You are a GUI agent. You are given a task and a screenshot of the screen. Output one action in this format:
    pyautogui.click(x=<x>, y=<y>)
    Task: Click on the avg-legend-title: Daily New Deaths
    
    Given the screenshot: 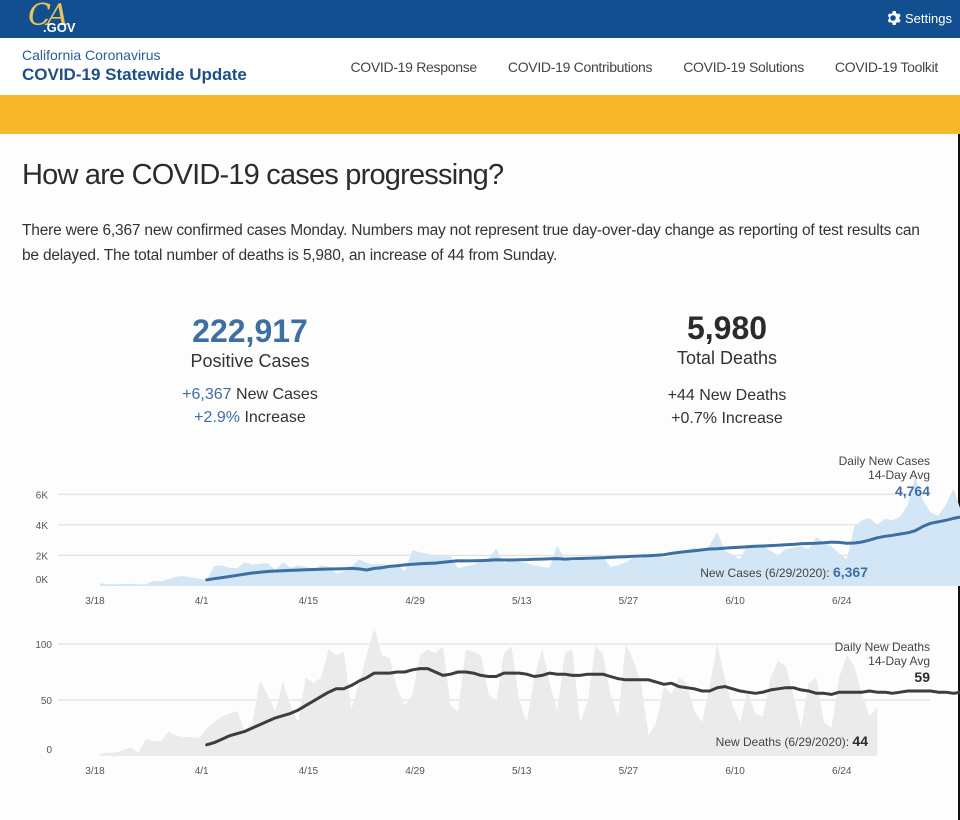 What is the action you would take?
    pyautogui.click(x=882, y=647)
    